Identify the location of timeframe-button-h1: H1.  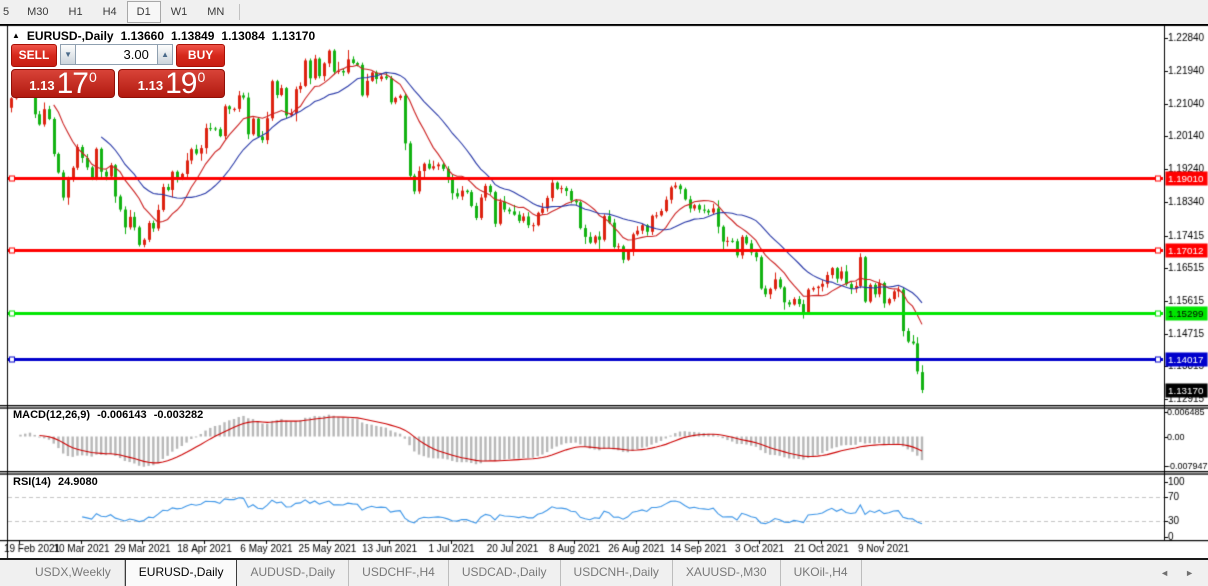
(75, 12).